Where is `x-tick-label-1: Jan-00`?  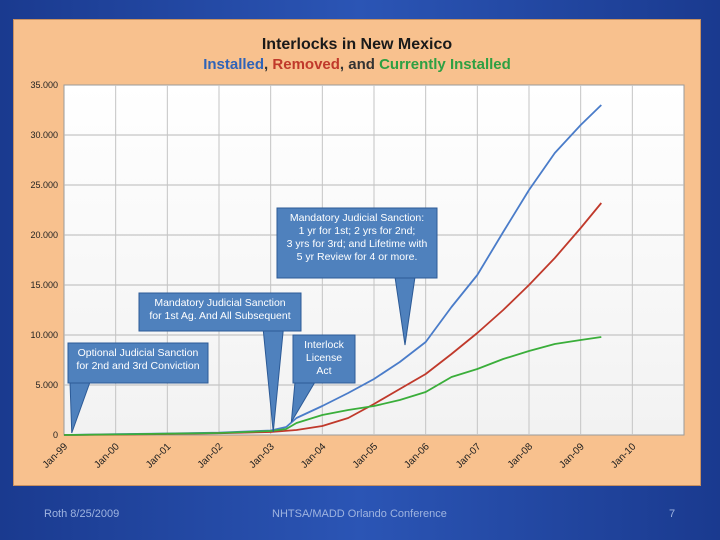 x-tick-label-1: Jan-00 is located at coordinates (107, 456).